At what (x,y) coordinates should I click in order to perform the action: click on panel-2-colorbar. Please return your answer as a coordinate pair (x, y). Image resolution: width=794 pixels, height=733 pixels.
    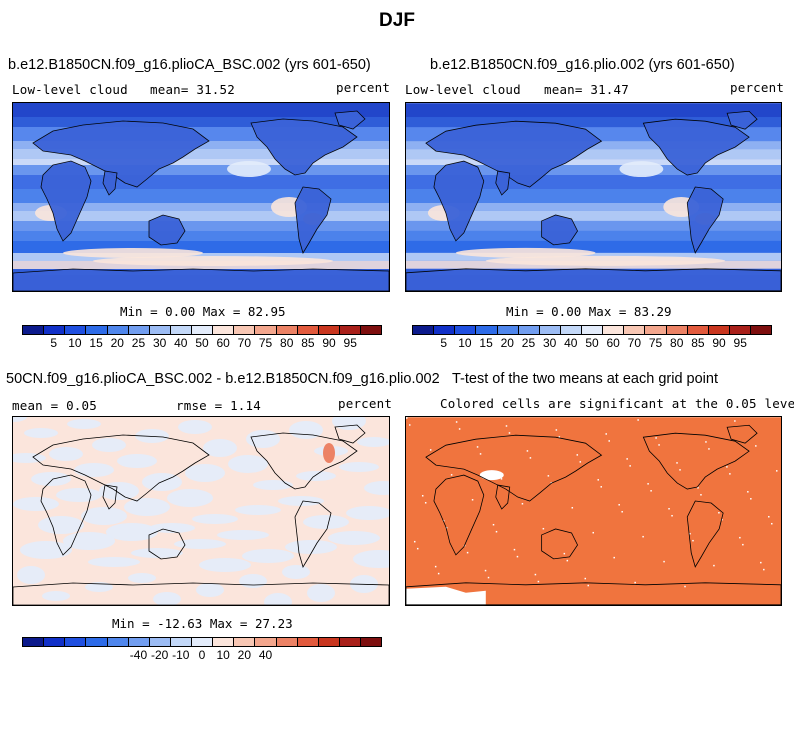
    Looking at the image, I should click on (592, 330).